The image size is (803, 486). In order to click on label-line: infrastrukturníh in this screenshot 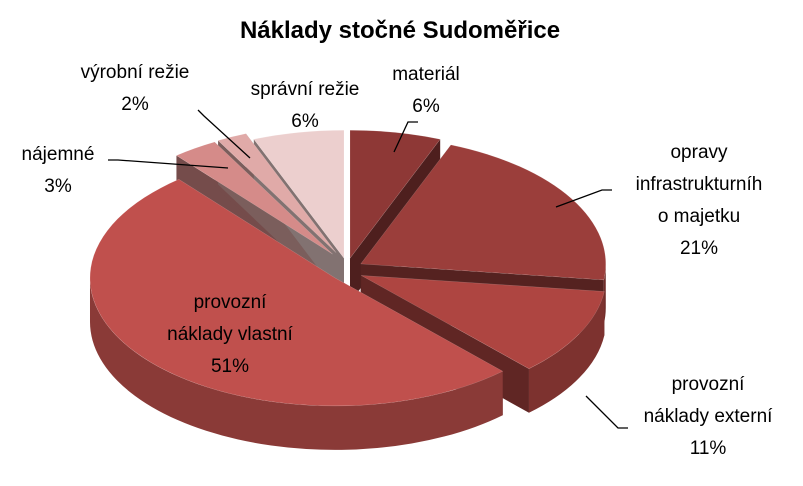, I will do `click(699, 184)`.